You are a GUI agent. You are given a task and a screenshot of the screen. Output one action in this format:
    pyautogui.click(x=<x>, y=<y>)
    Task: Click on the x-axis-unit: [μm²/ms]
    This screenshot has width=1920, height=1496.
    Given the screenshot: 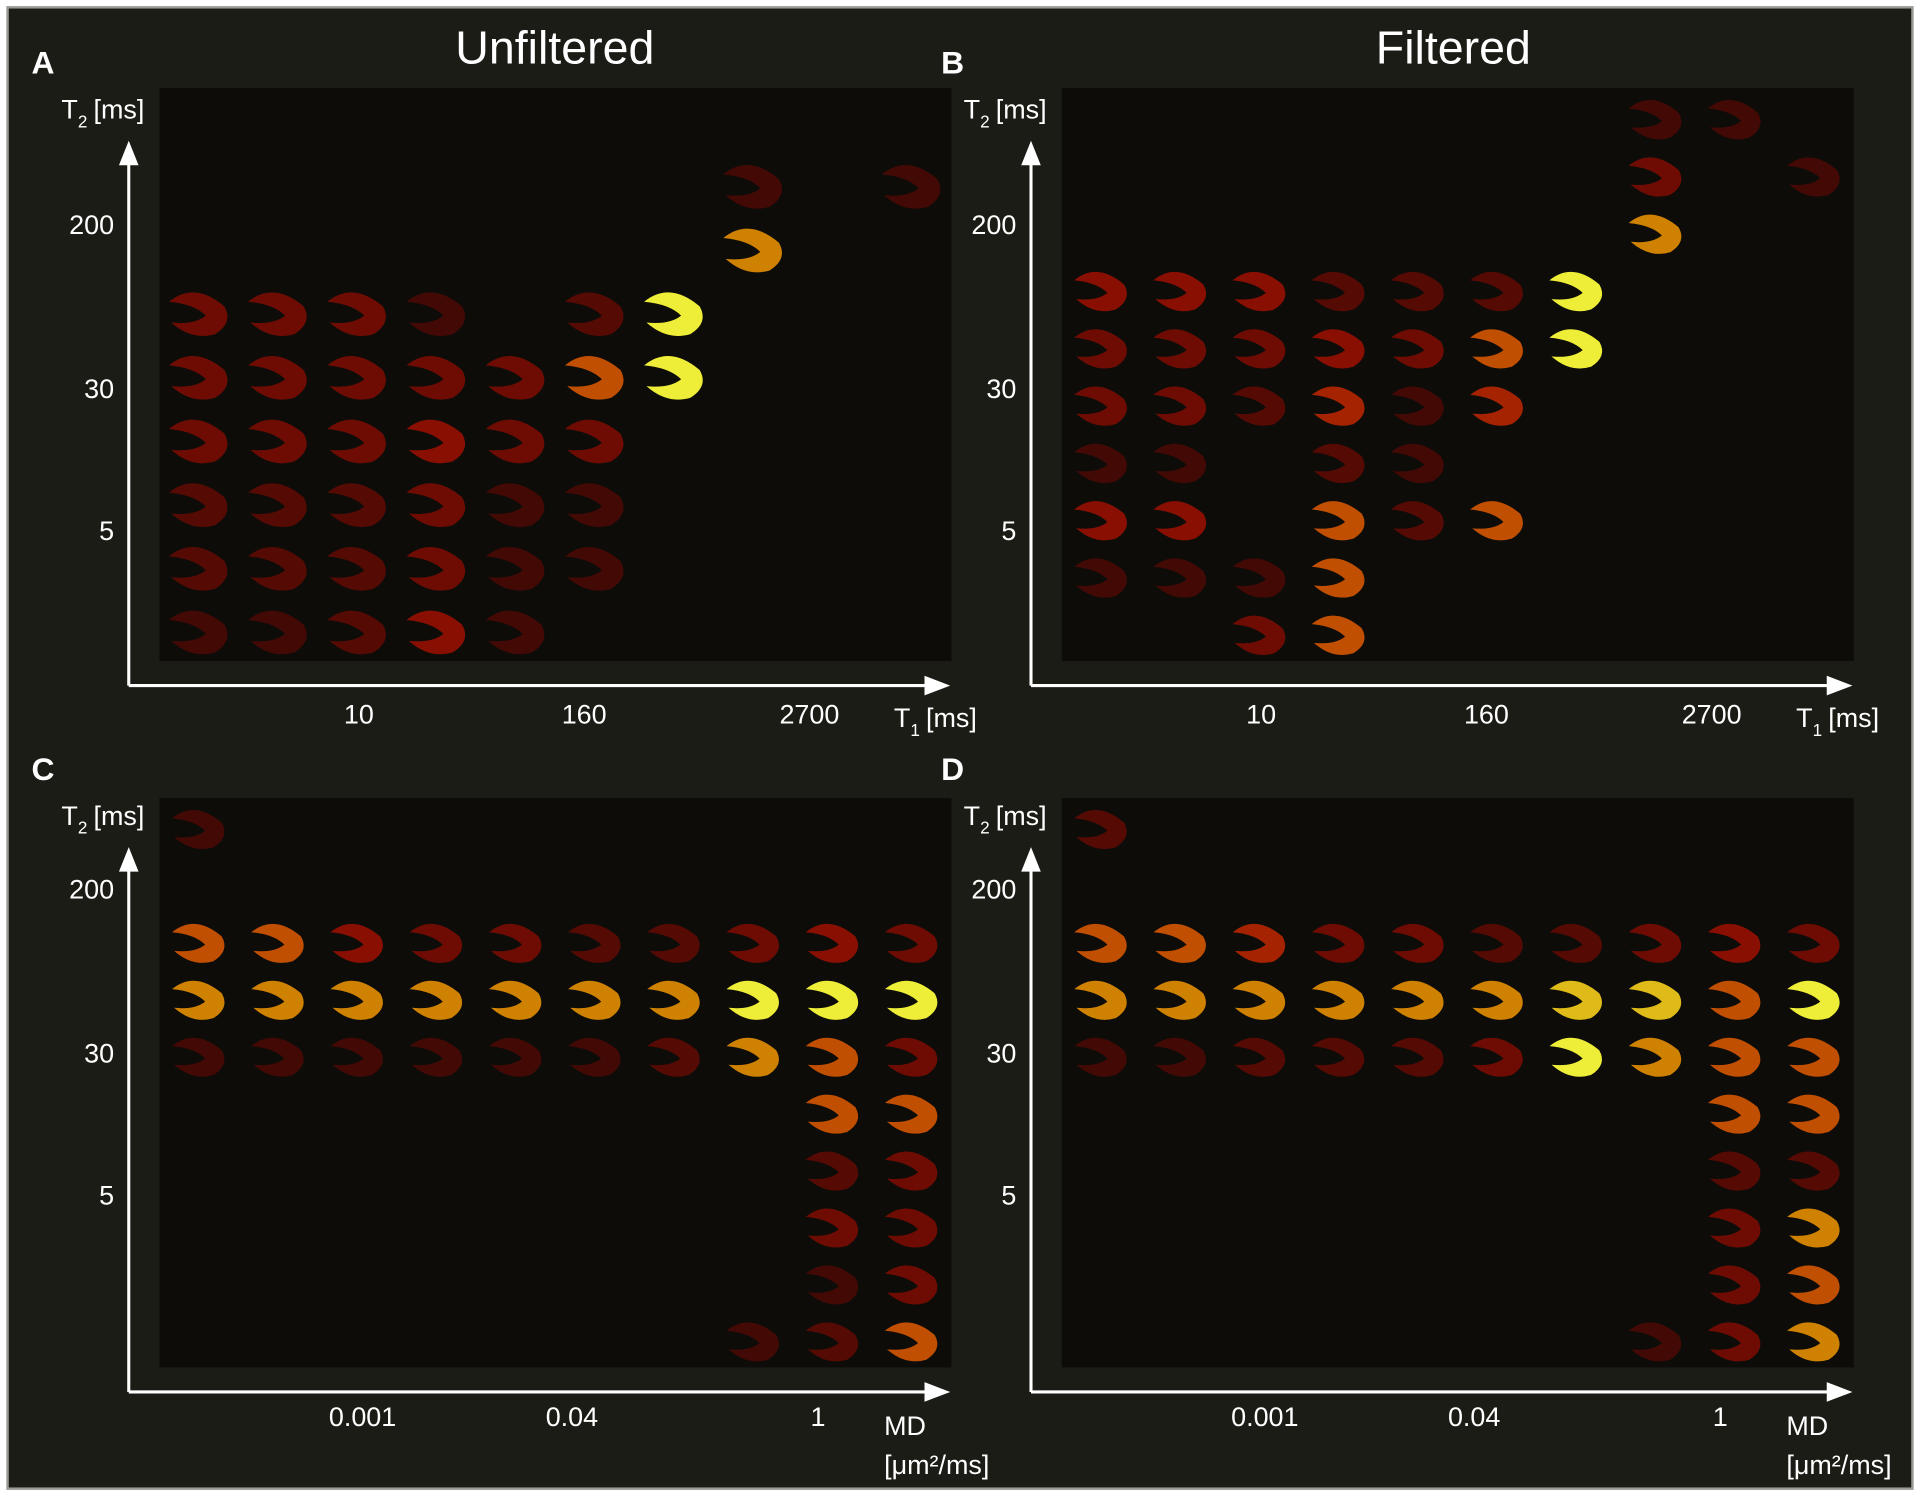 What is the action you would take?
    pyautogui.click(x=936, y=1465)
    